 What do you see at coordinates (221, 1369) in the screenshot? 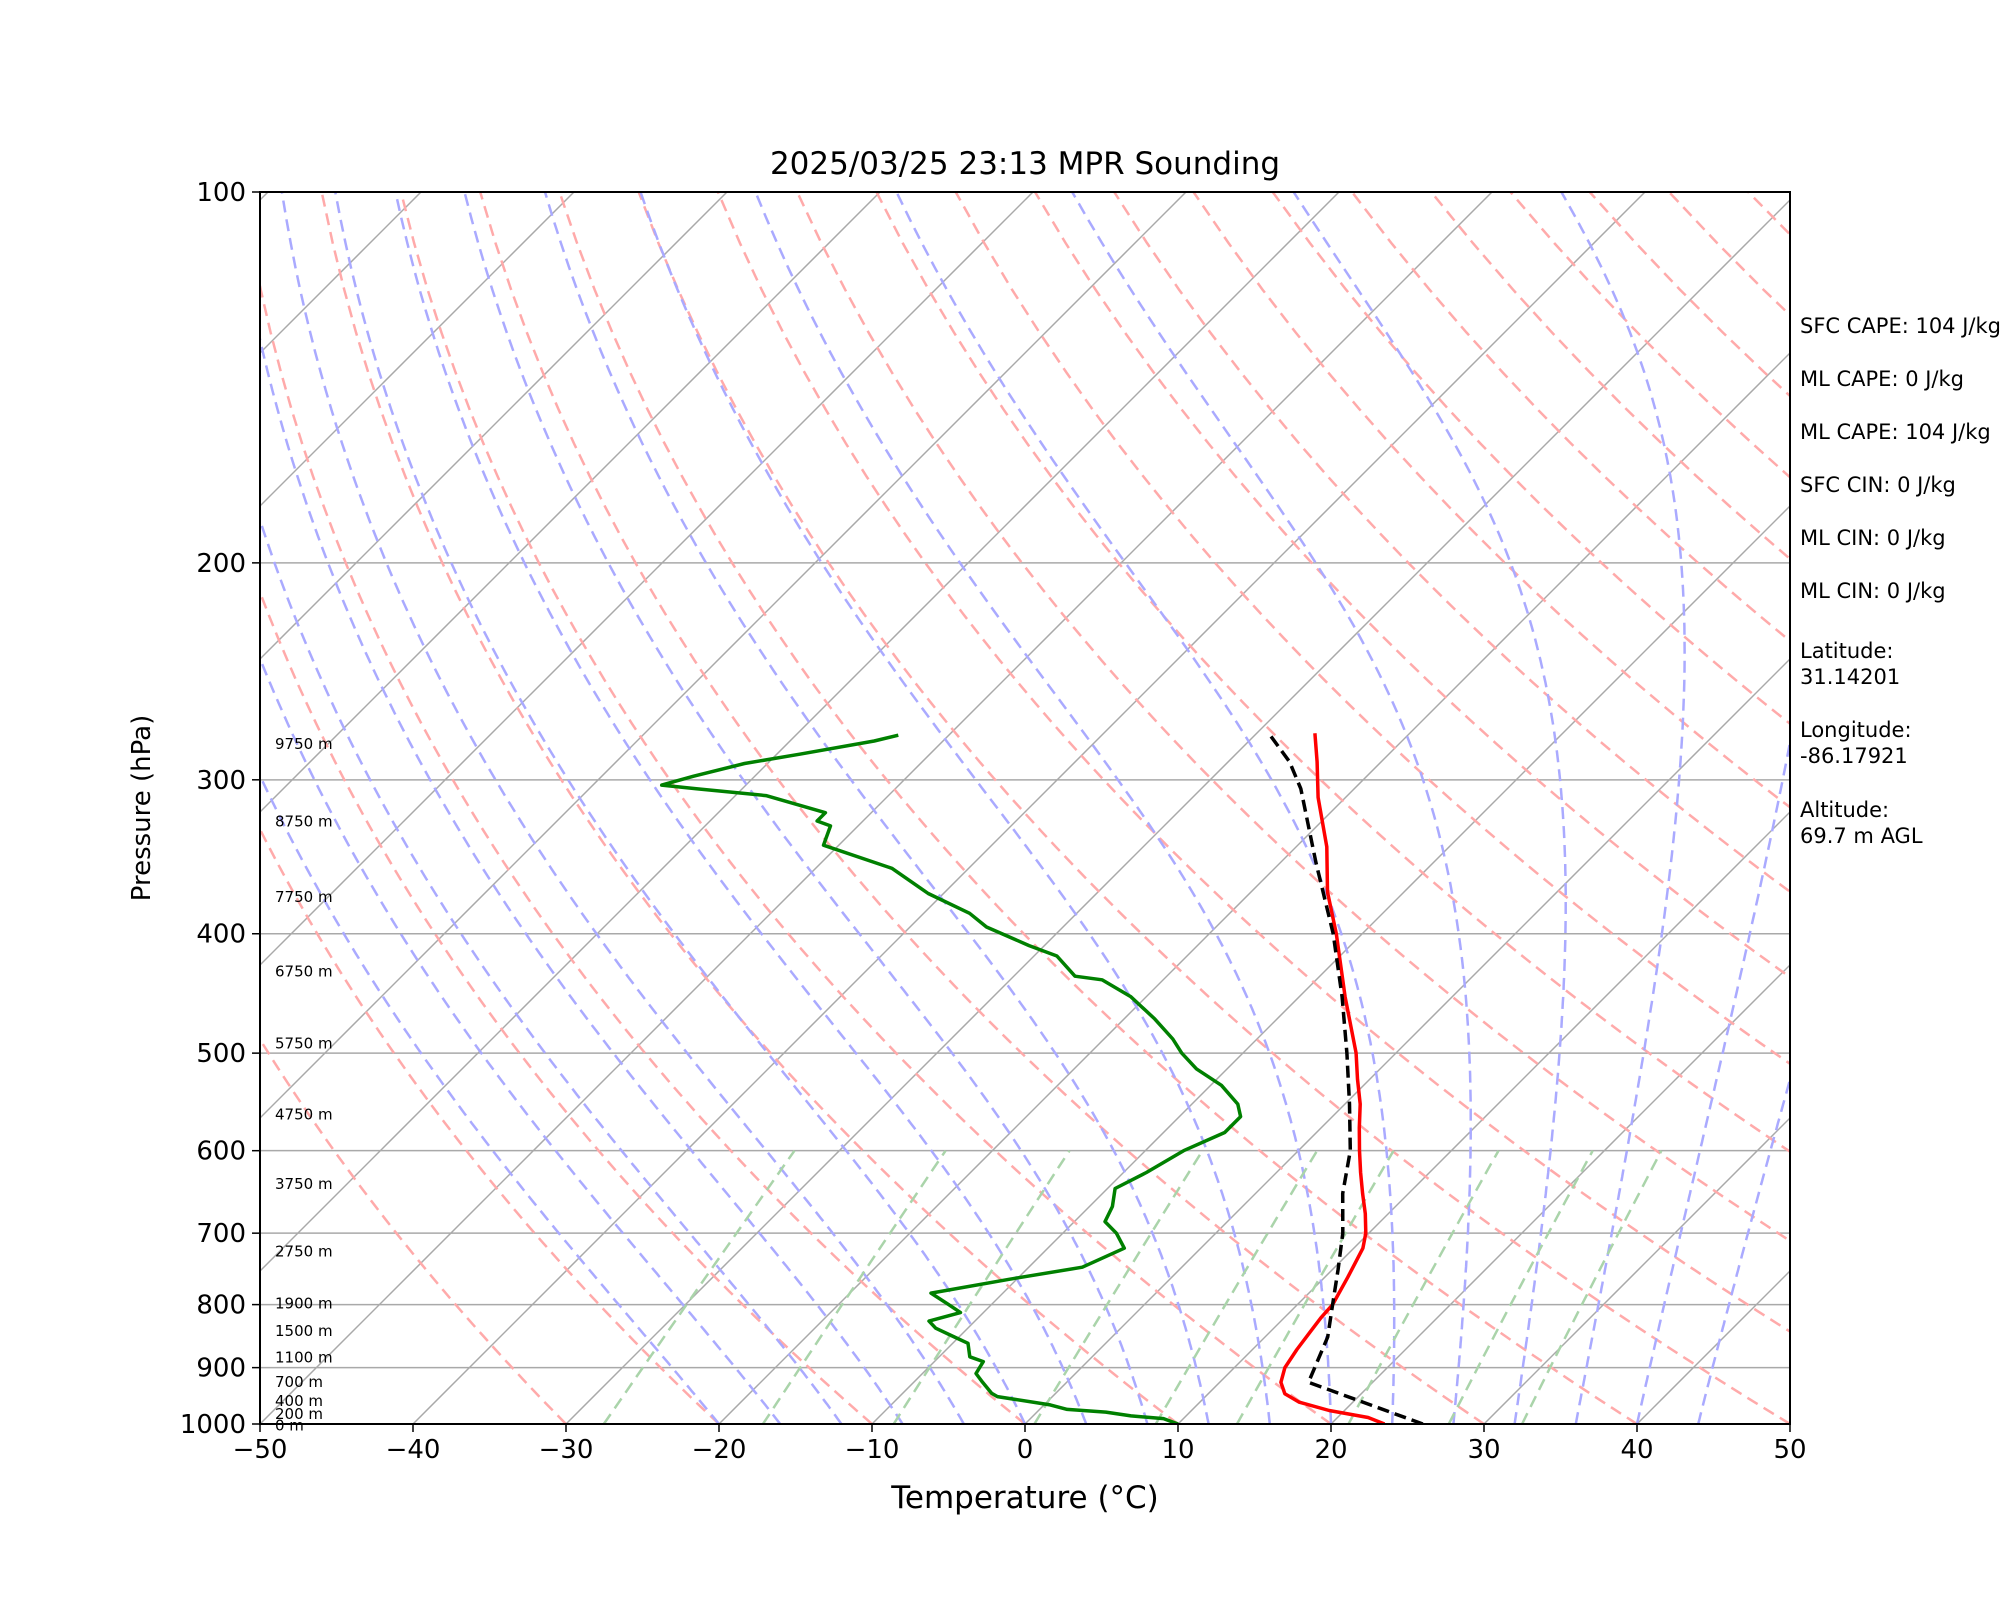
I see `y-tick-label: 900` at bounding box center [221, 1369].